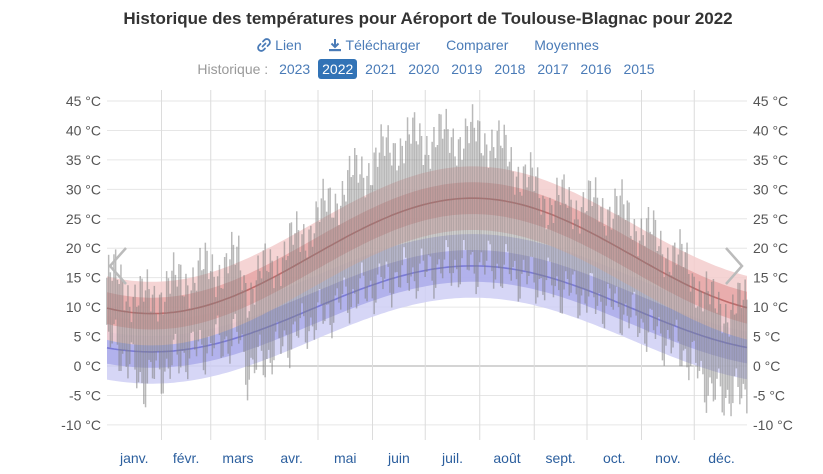  I want to click on month-label: oct., so click(614, 458).